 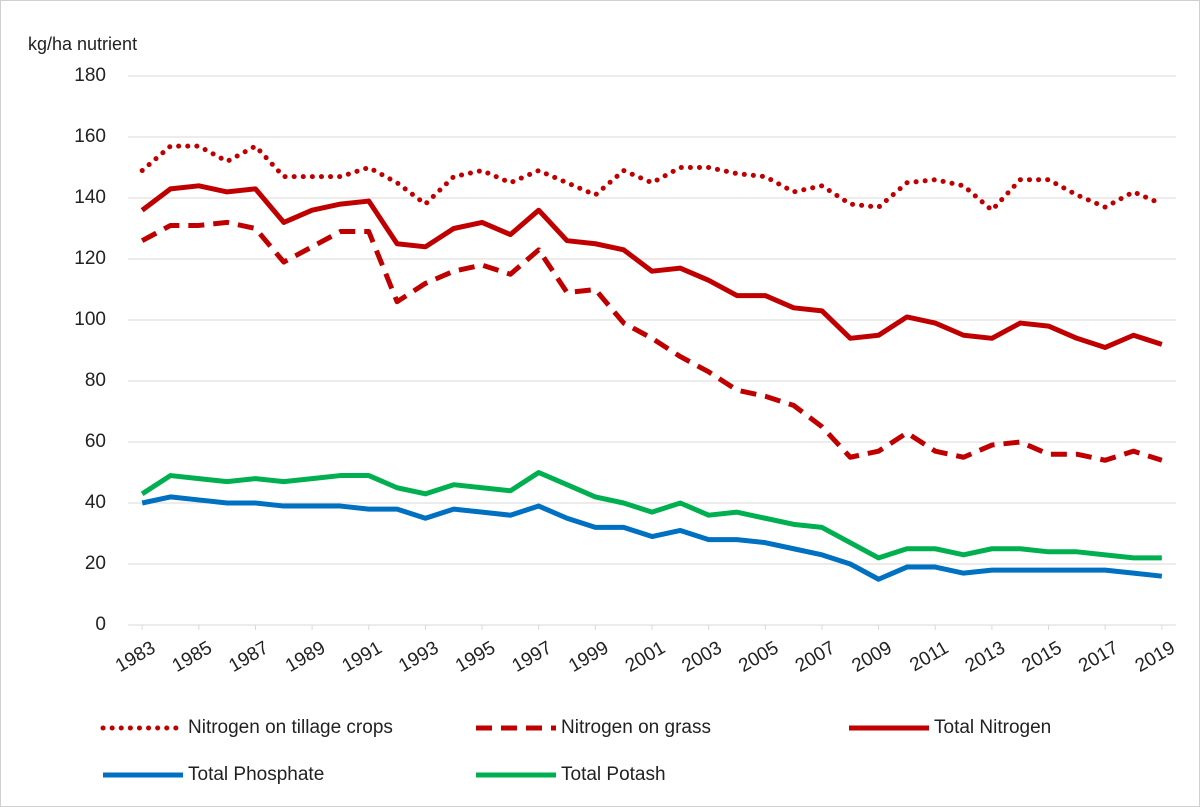 I want to click on y-tick-label: 60, so click(x=95, y=441).